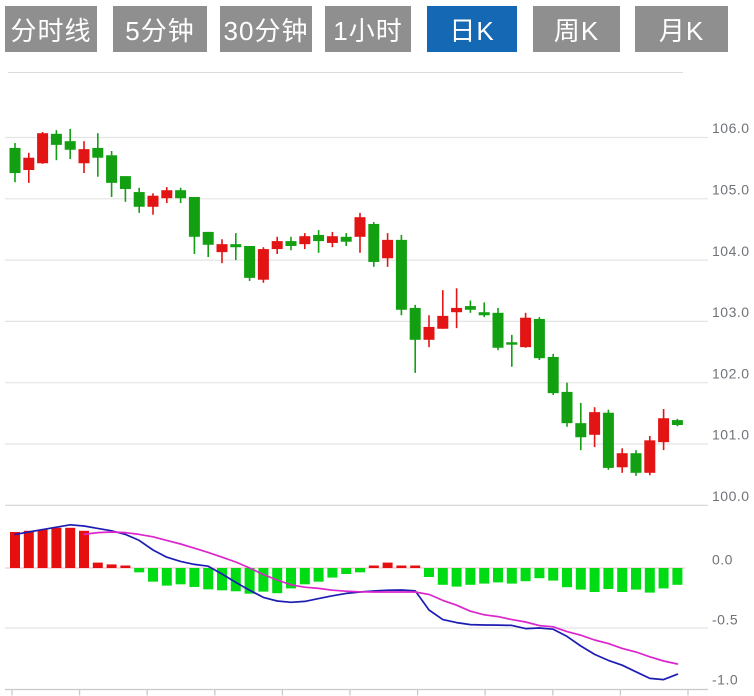  Describe the element at coordinates (266, 29) in the screenshot. I see `timeframe-button-3: 30分钟` at that location.